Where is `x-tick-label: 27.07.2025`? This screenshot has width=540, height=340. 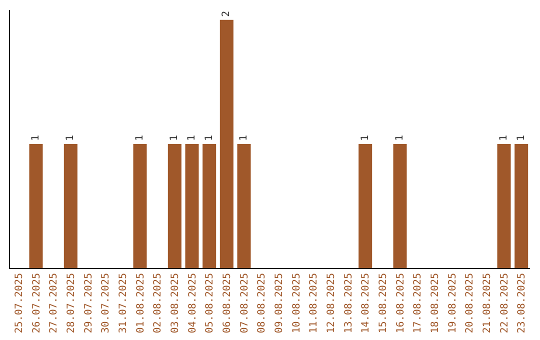
x-tick-label: 27.07.2025 is located at coordinates (54, 303).